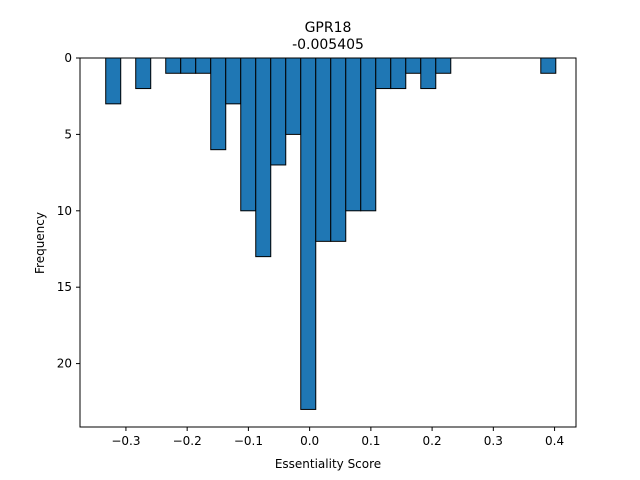 Image resolution: width=640 pixels, height=480 pixels. Describe the element at coordinates (248, 441) in the screenshot. I see `x-tick-label: −0.1` at that location.